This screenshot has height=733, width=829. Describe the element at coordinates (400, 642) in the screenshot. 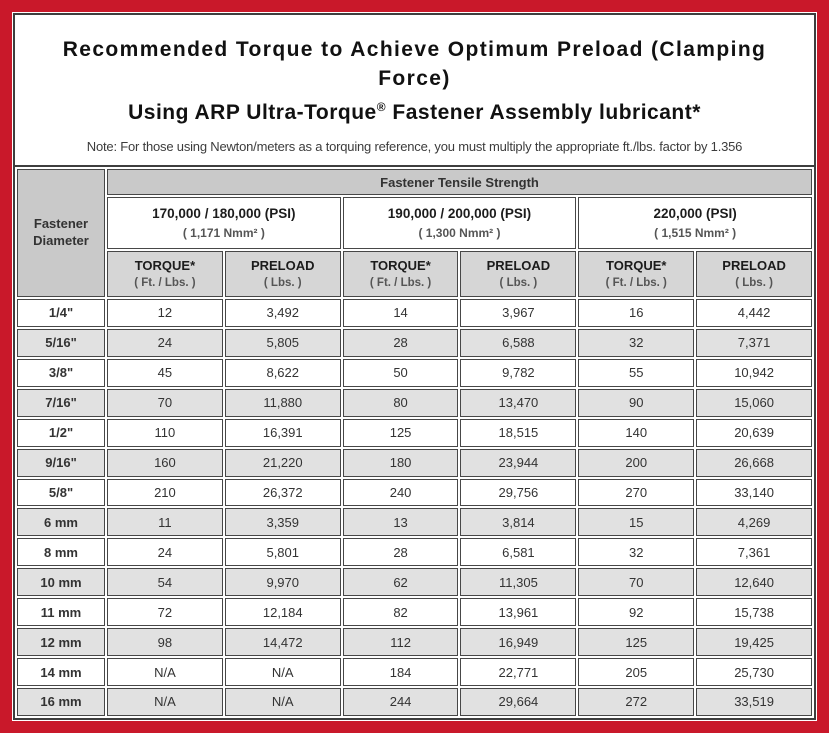

I see `torque-value-cell: 112` at that location.